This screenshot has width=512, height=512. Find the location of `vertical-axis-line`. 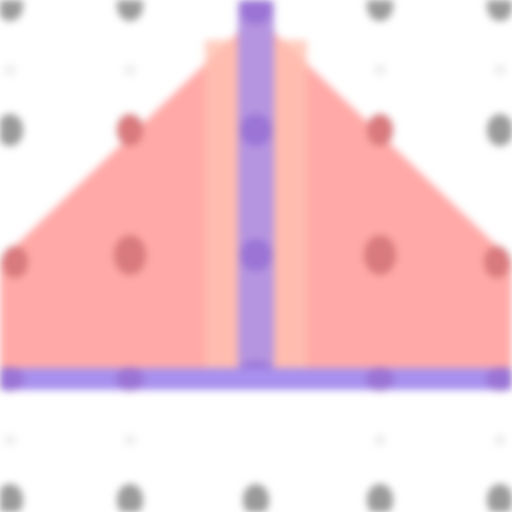

vertical-axis-line is located at coordinates (256, 192).